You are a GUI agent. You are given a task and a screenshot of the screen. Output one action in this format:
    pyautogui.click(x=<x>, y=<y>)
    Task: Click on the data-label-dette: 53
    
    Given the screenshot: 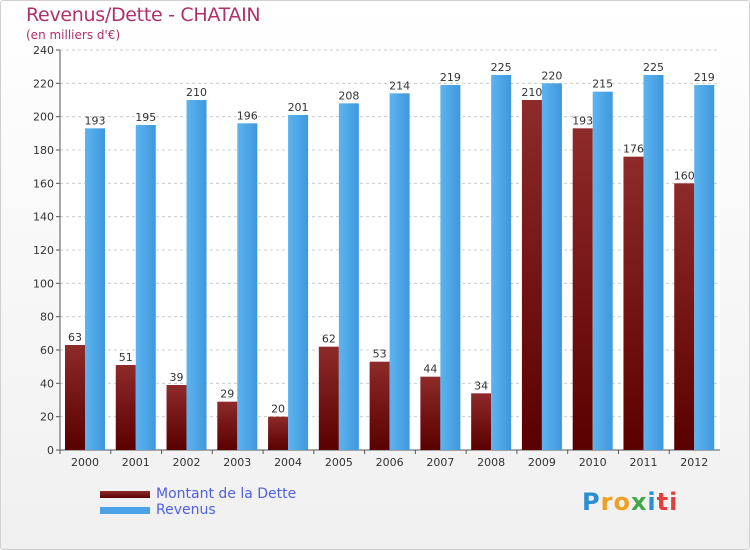 What is the action you would take?
    pyautogui.click(x=380, y=354)
    